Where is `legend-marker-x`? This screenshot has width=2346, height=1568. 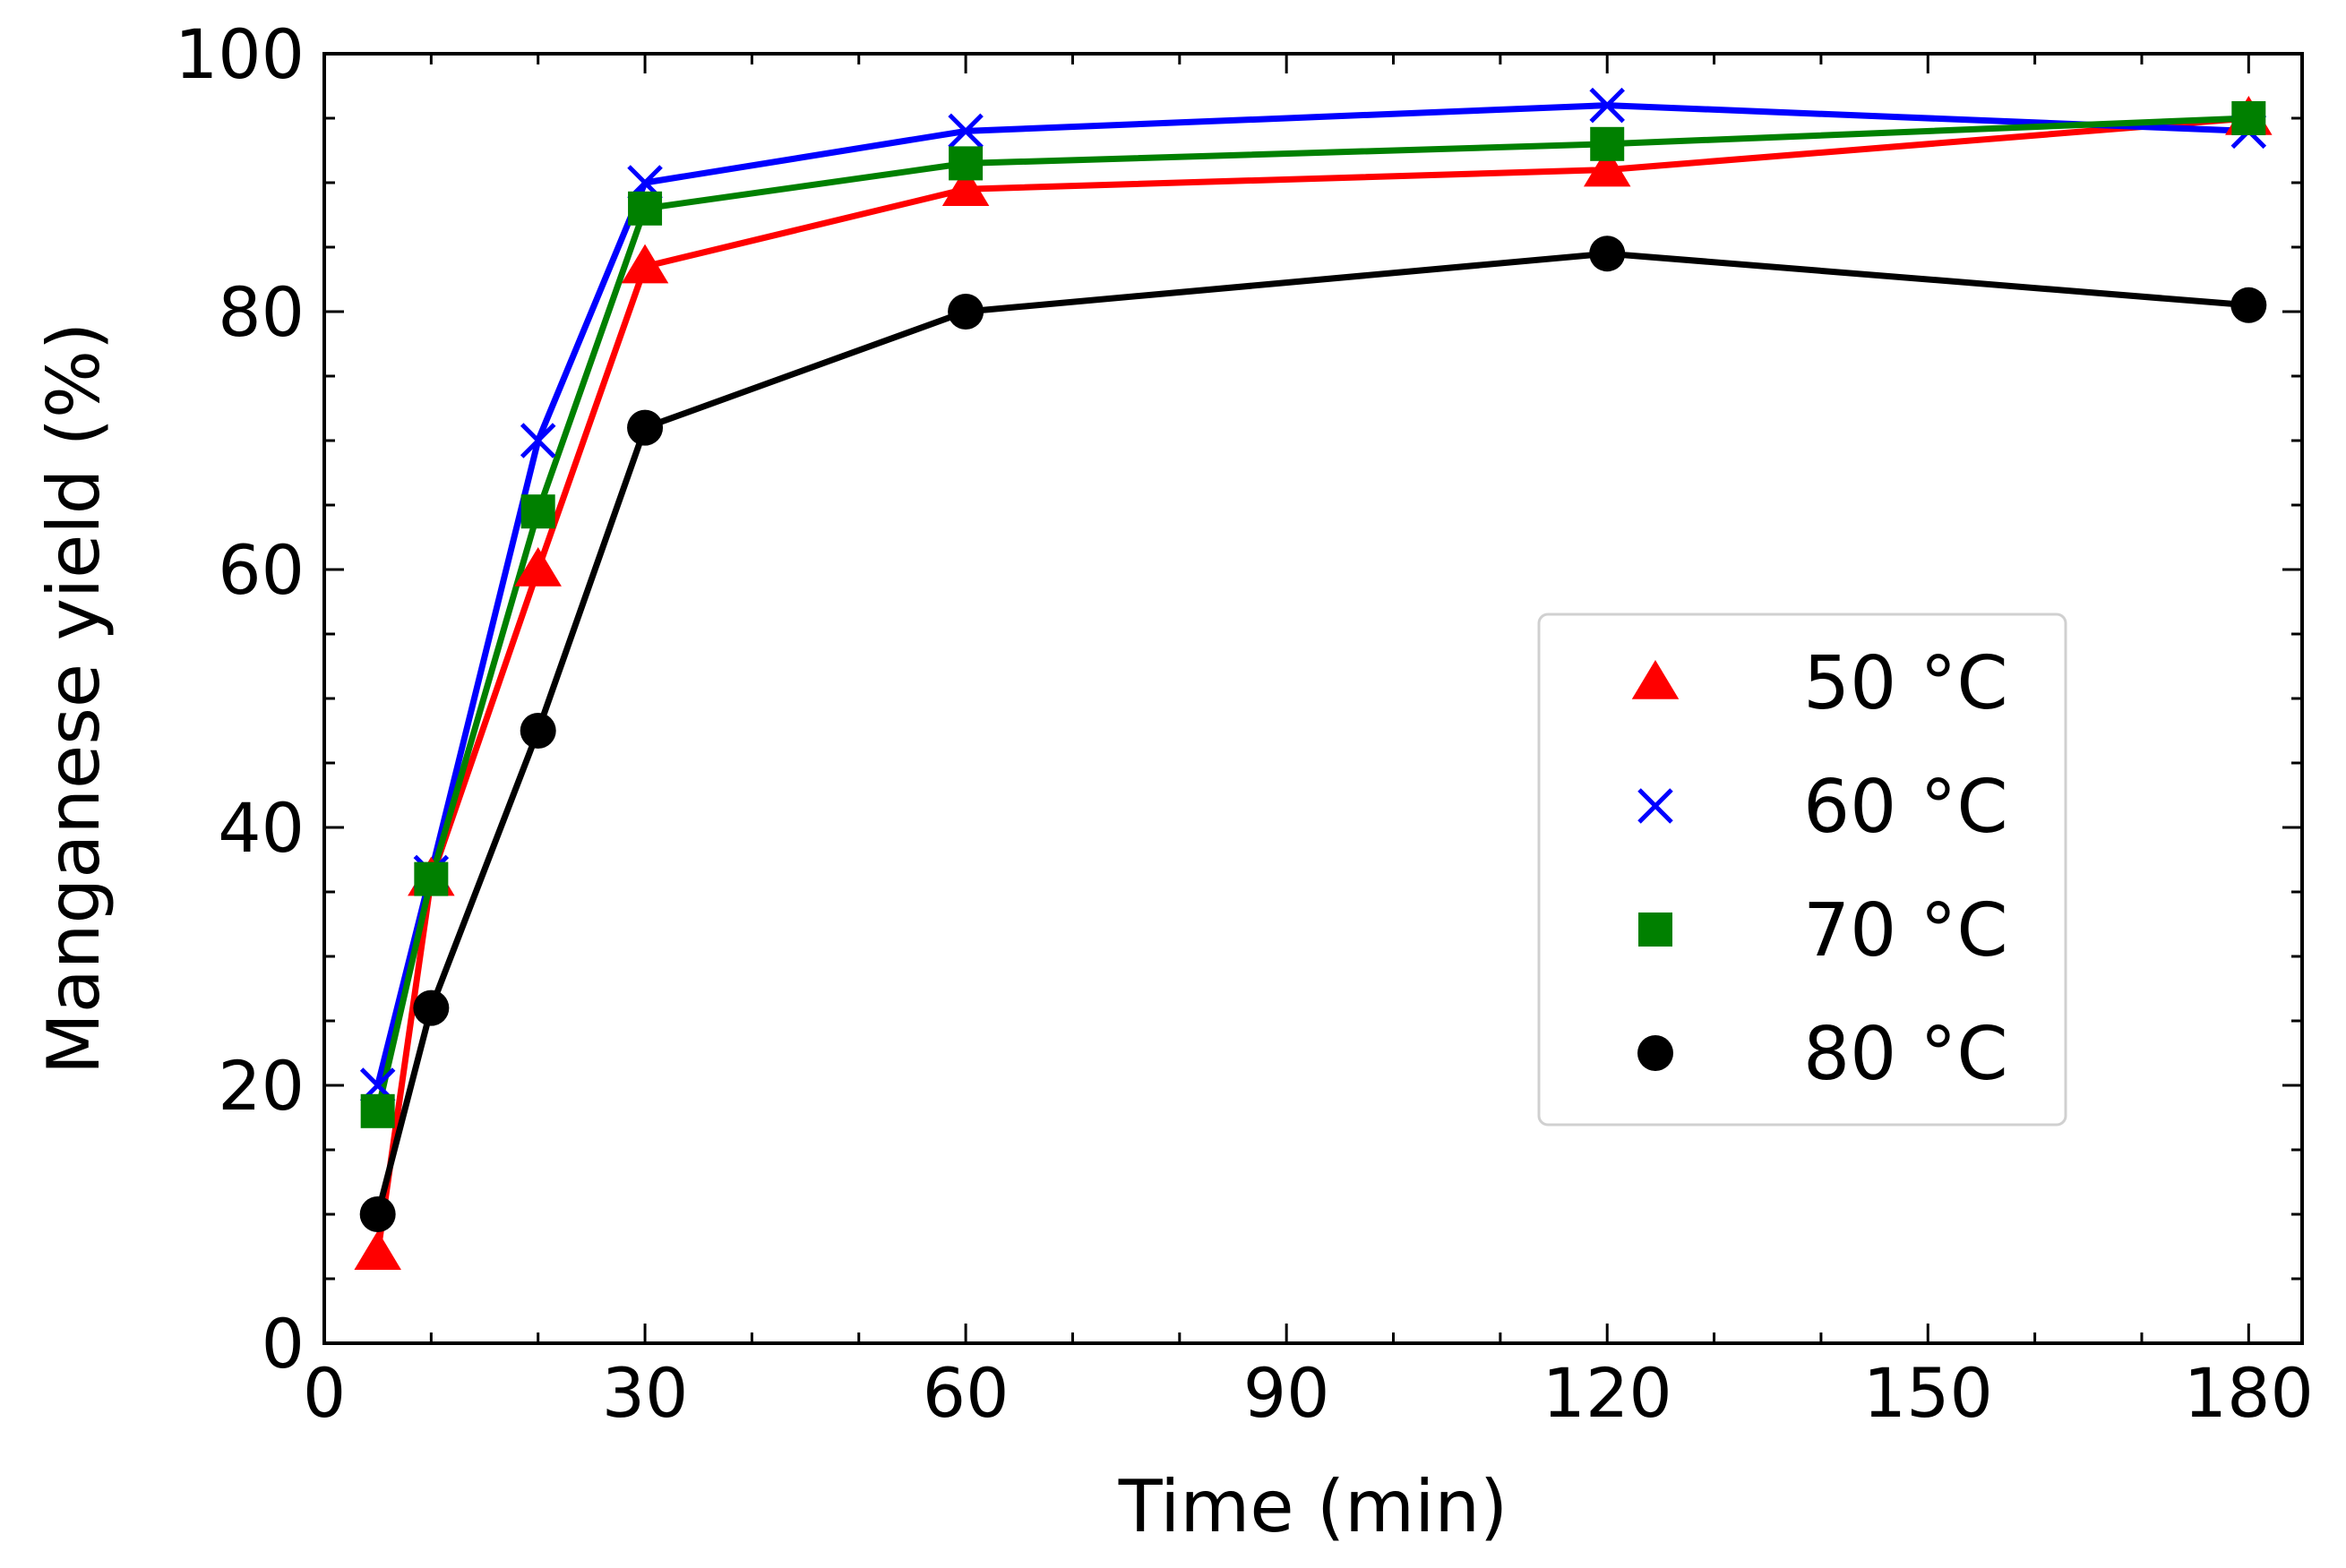
legend-marker-x is located at coordinates (1655, 806).